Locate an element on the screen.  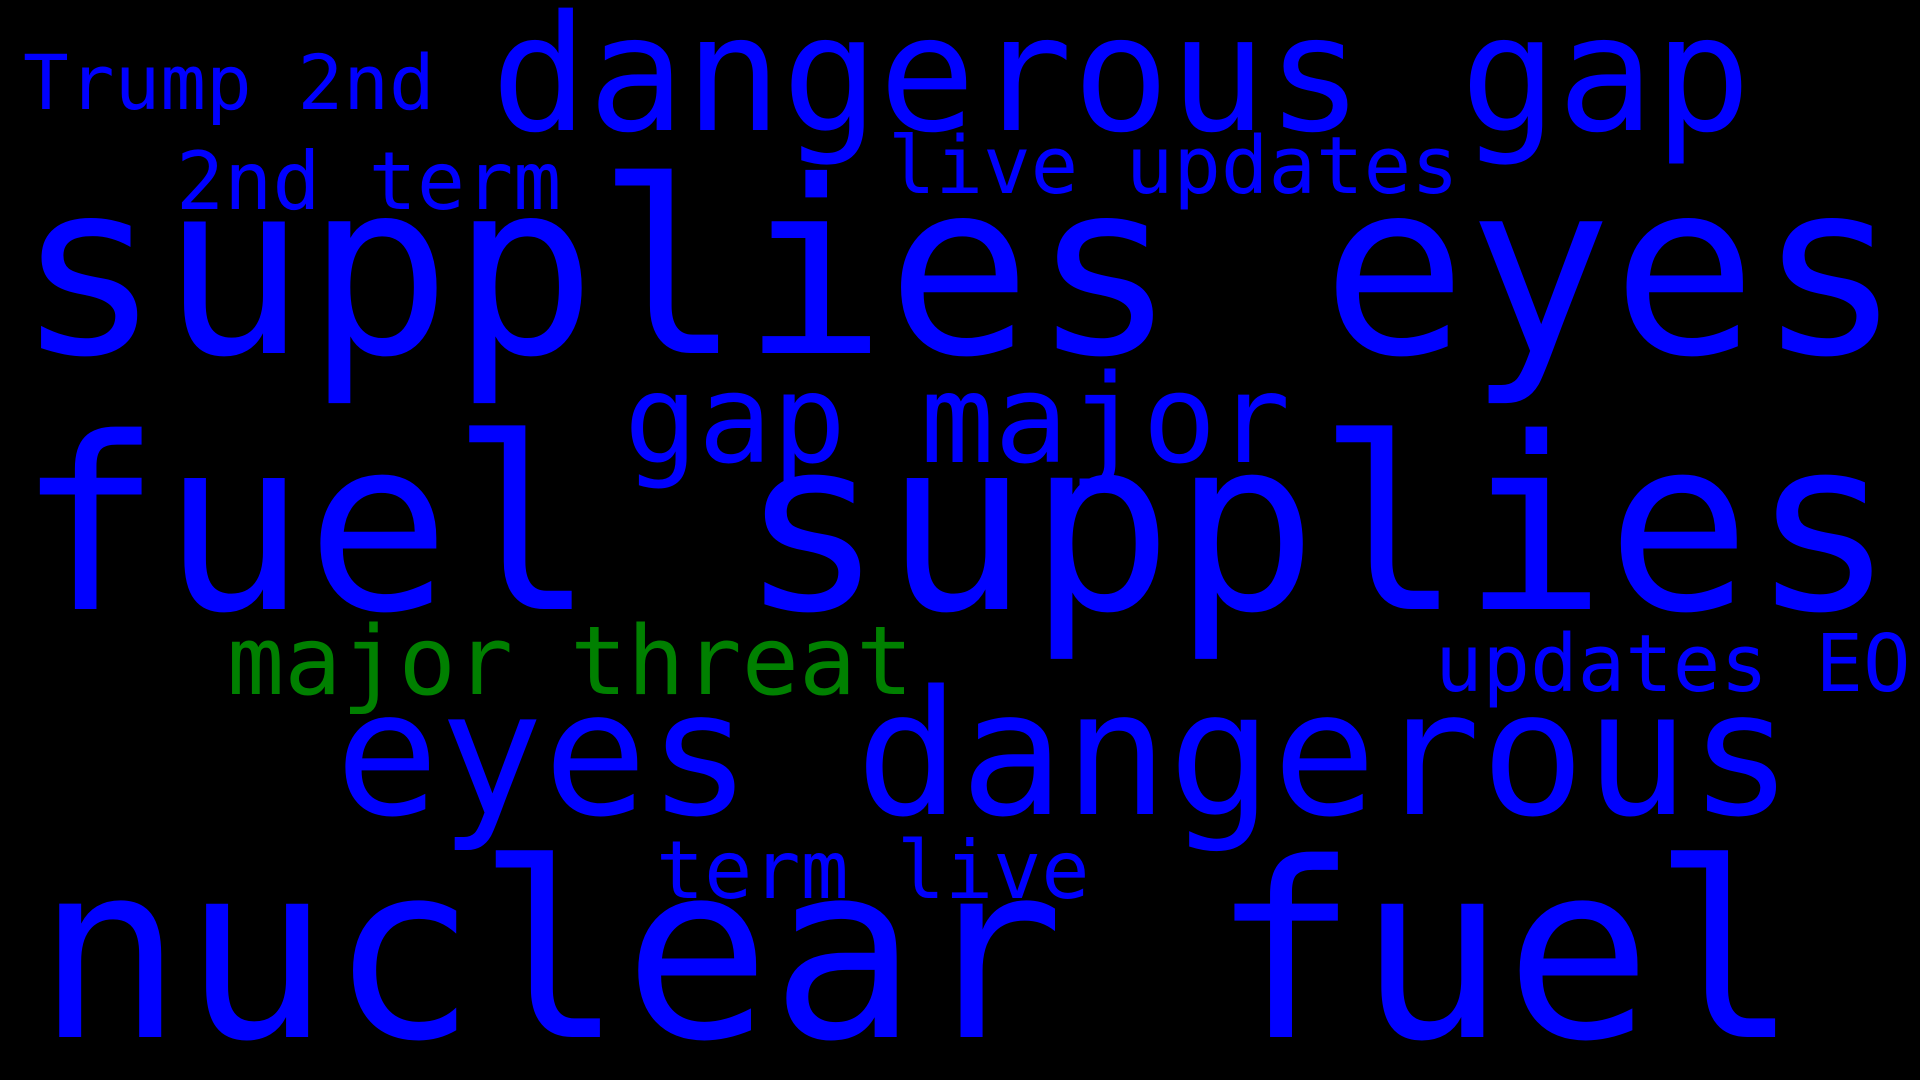
word-updates-eo: updates EO is located at coordinates (1673, 664).